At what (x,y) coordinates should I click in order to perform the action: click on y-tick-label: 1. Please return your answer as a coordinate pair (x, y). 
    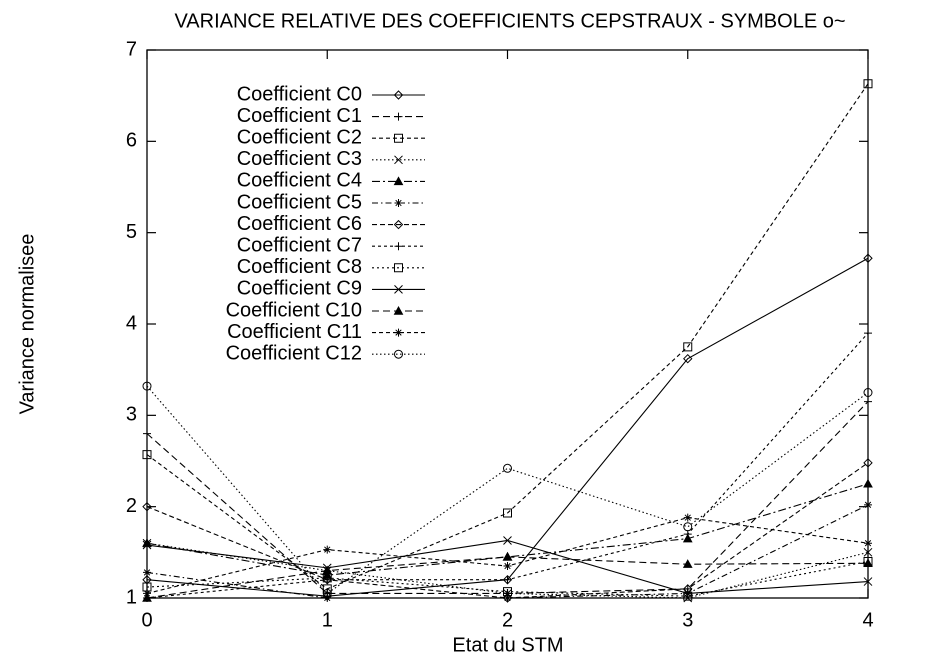
    Looking at the image, I should click on (131, 597).